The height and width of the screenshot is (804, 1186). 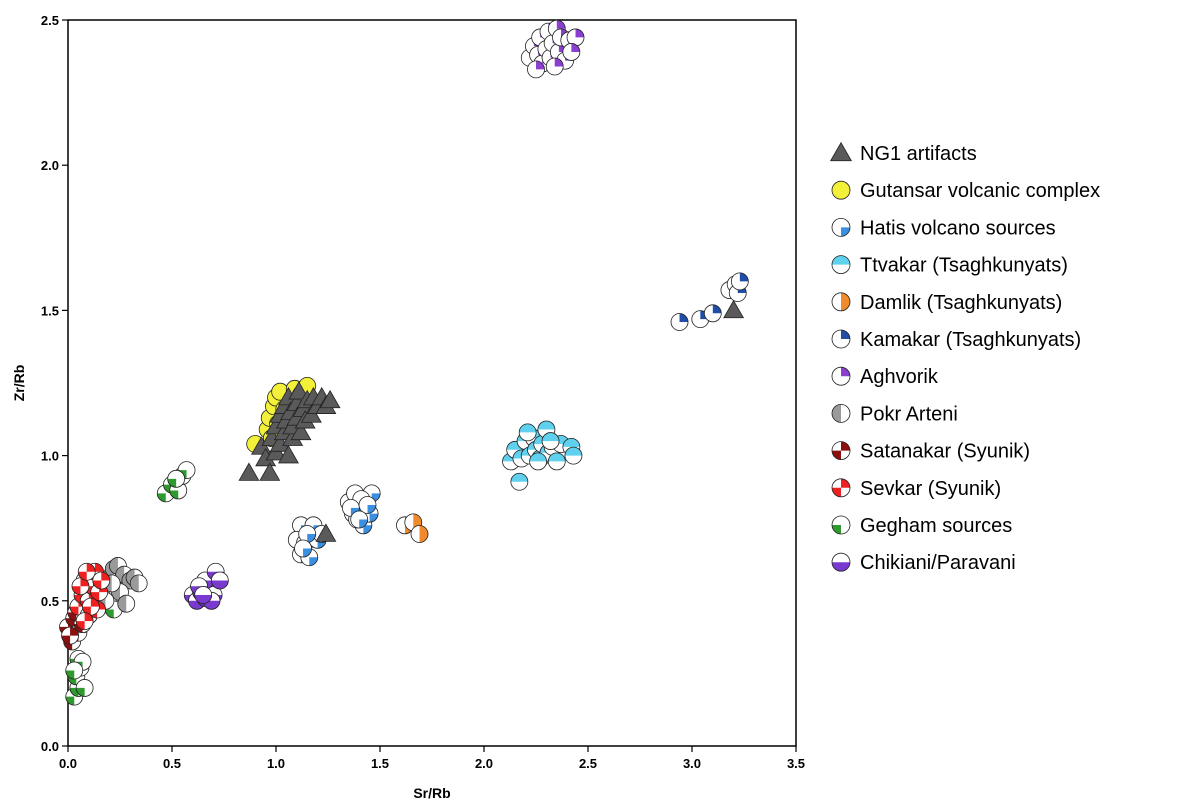 What do you see at coordinates (945, 452) in the screenshot?
I see `legend-label: Satanakar (Syunik)` at bounding box center [945, 452].